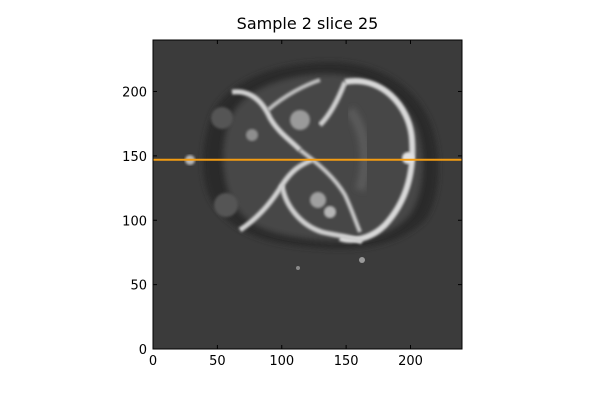  Describe the element at coordinates (217, 361) in the screenshot. I see `x-tick-label: 50` at that location.